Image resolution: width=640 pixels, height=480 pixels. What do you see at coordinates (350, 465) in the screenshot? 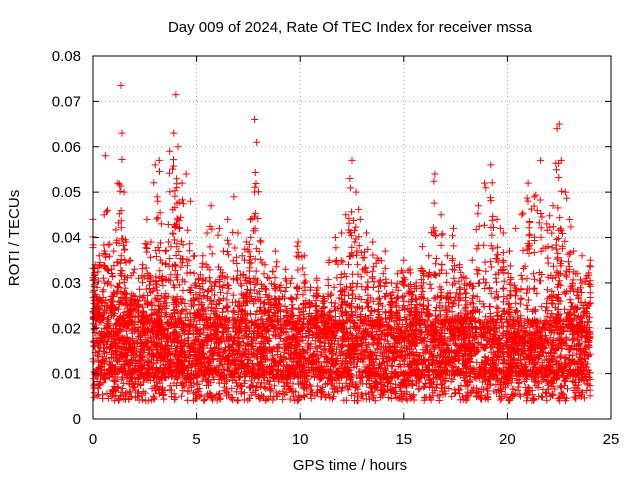
I see `x-axis-label: GPS time / hours` at bounding box center [350, 465].